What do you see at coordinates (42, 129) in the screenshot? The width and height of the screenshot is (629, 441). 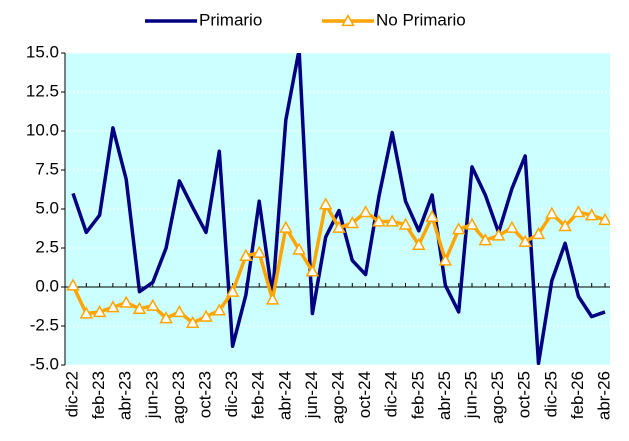 I see `y-tick-label: 10.0` at bounding box center [42, 129].